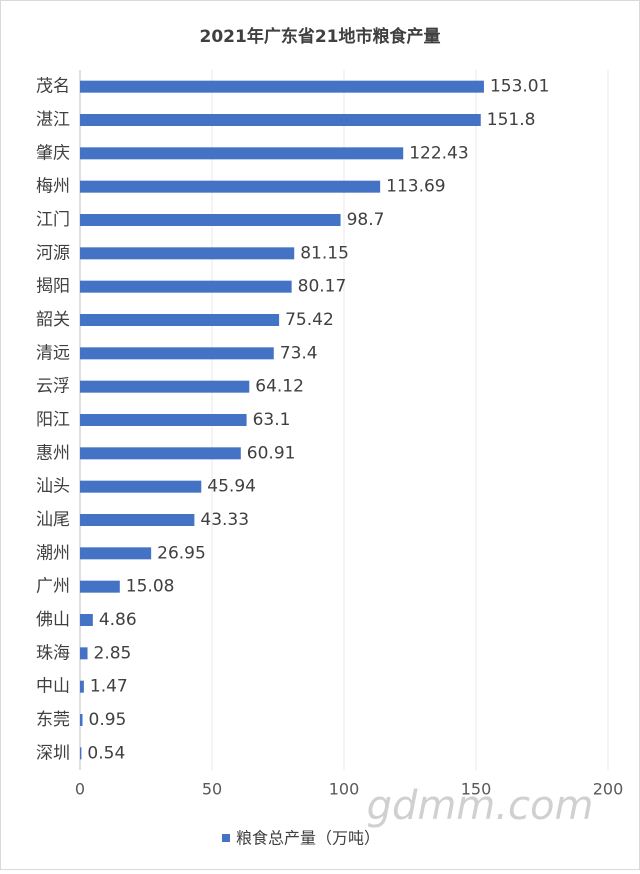 This screenshot has width=640, height=874. Describe the element at coordinates (53, 120) in the screenshot. I see `y-tick-label: 湛江` at that location.